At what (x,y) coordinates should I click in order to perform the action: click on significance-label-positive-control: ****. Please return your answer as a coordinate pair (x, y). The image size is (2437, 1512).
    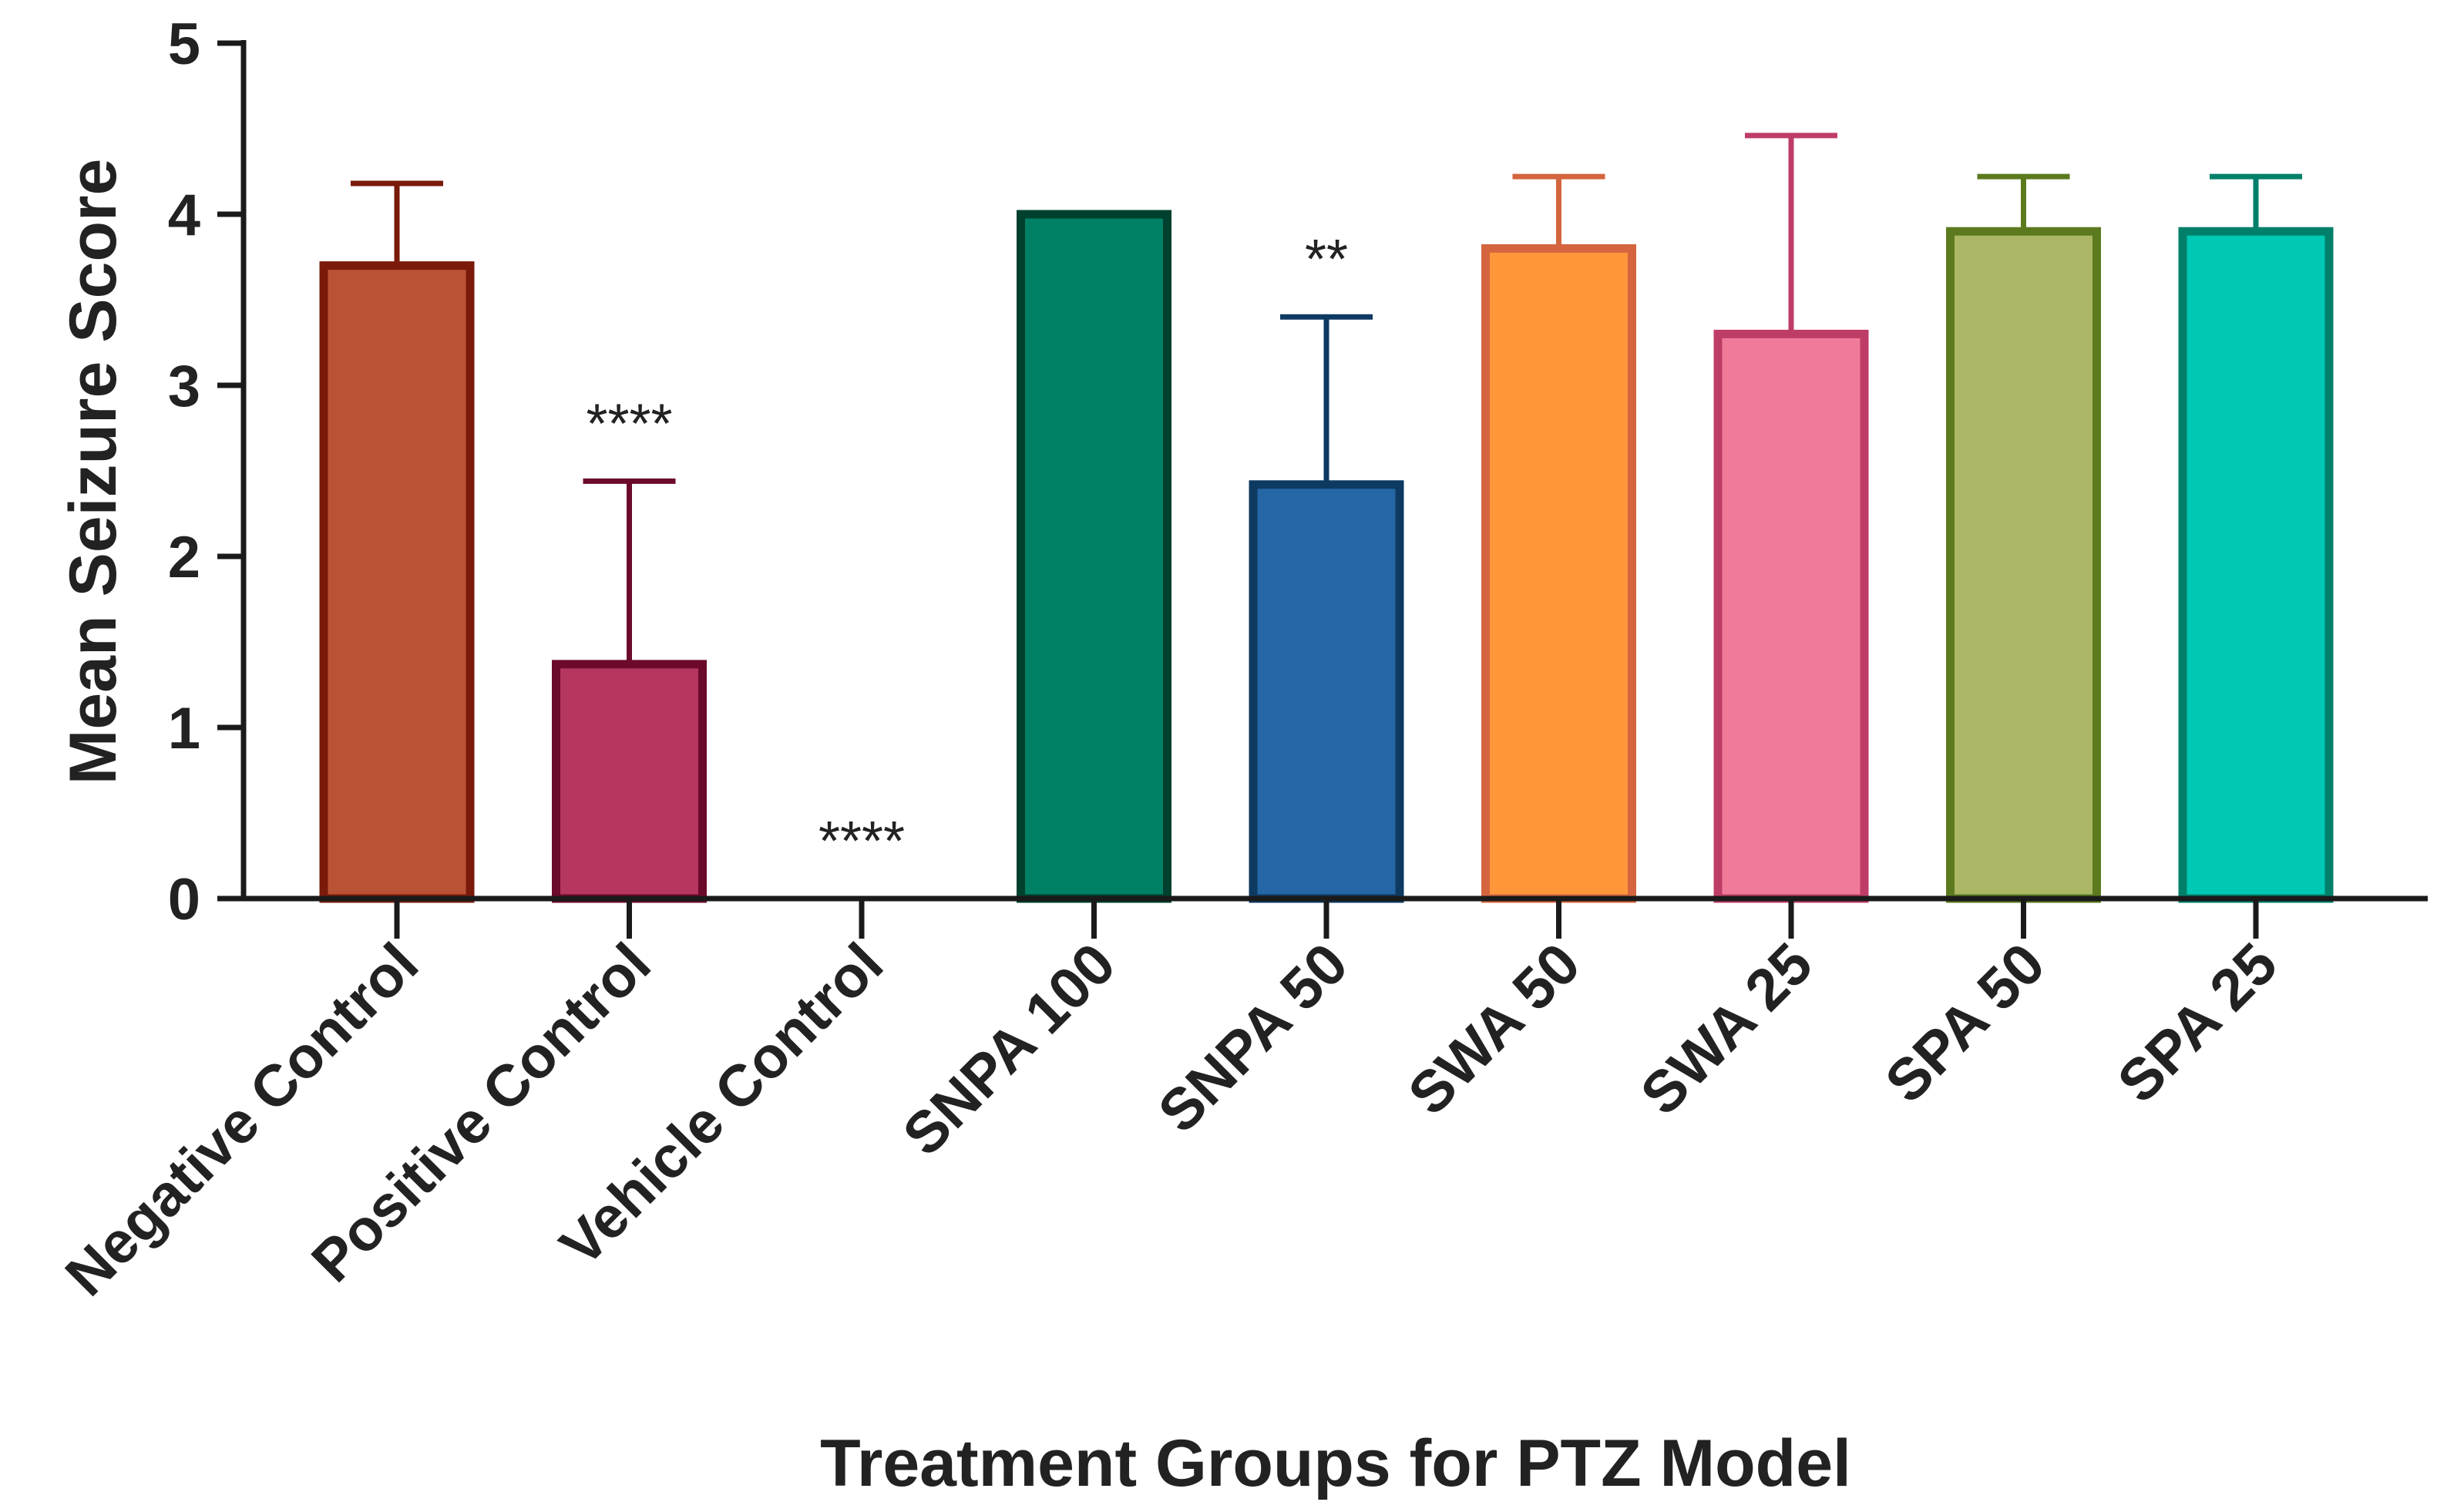
    Looking at the image, I should click on (629, 424).